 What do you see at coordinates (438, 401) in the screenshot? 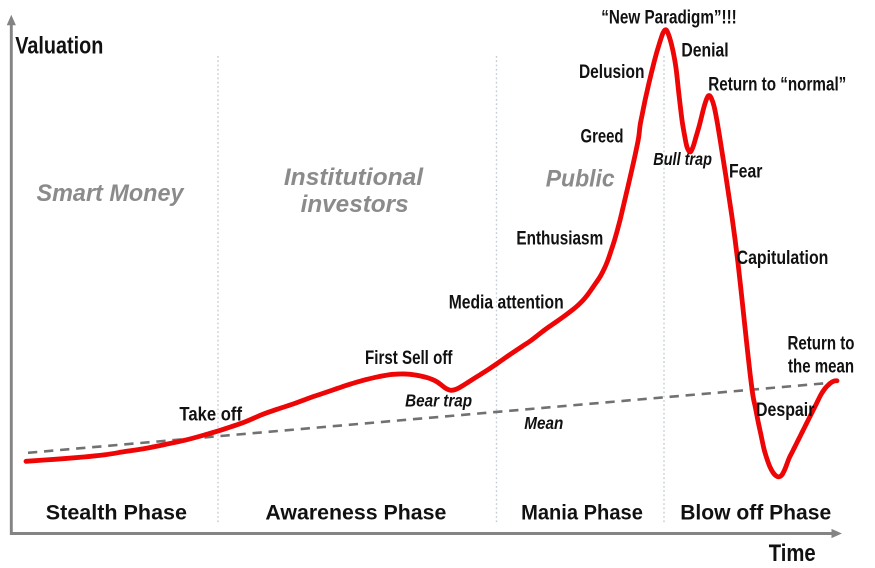
I see `svg-text: Bear trap` at bounding box center [438, 401].